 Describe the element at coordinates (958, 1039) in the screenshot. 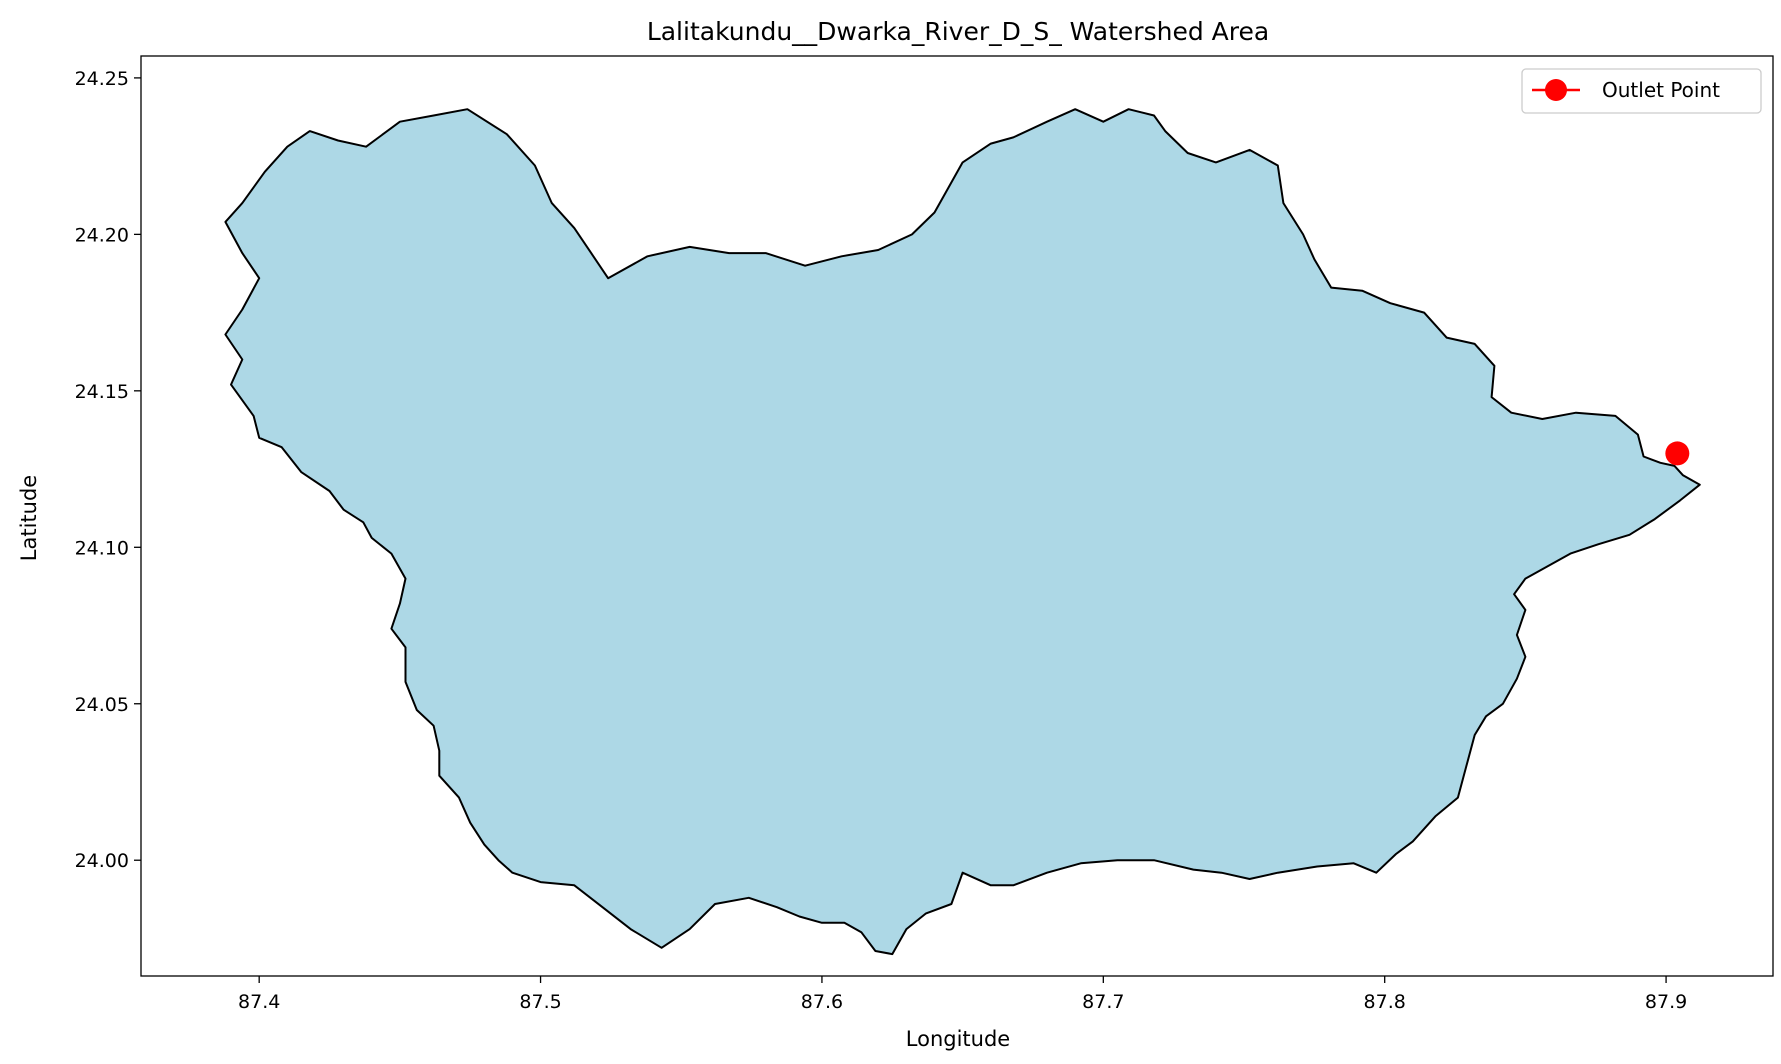

I see `x-axis-label: Longitude` at that location.